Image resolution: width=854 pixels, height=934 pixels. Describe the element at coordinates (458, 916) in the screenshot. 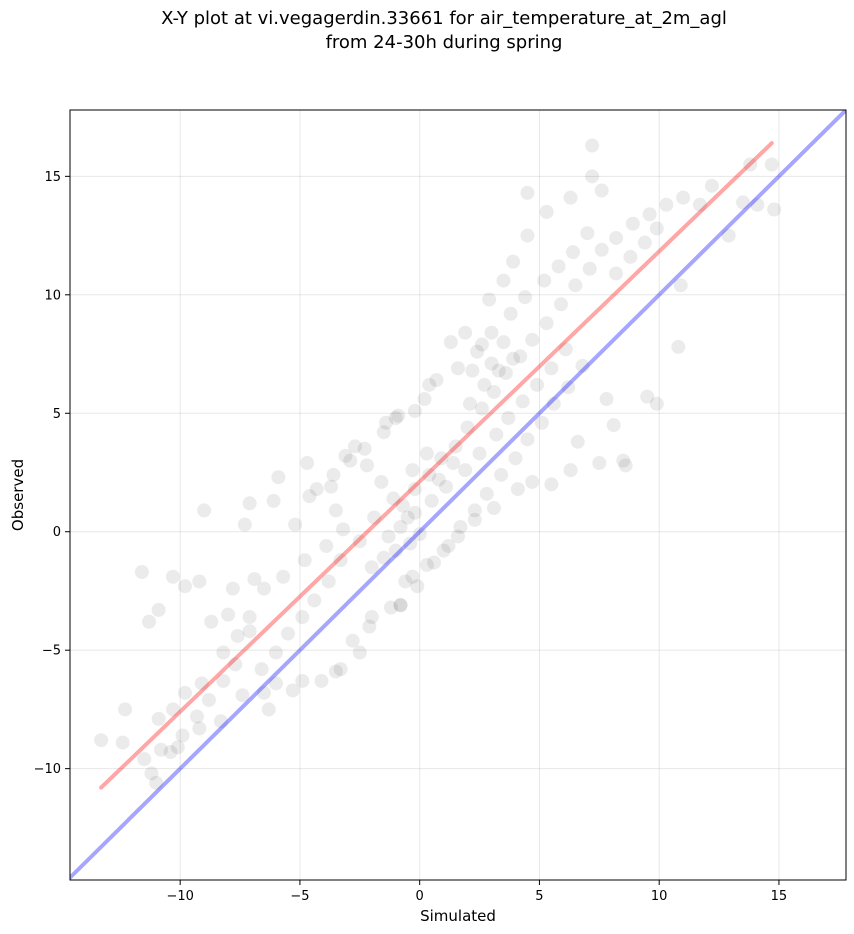

I see `x-axis-label: Simulated` at that location.